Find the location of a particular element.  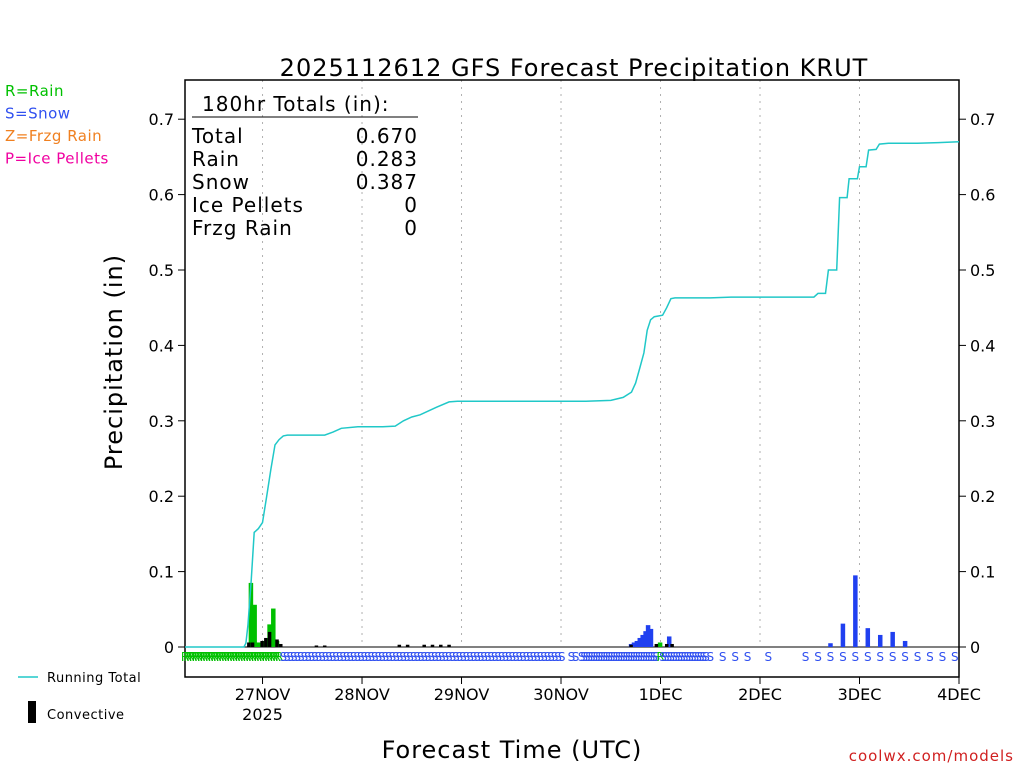

x-tick-label: 29NOV is located at coordinates (462, 694).